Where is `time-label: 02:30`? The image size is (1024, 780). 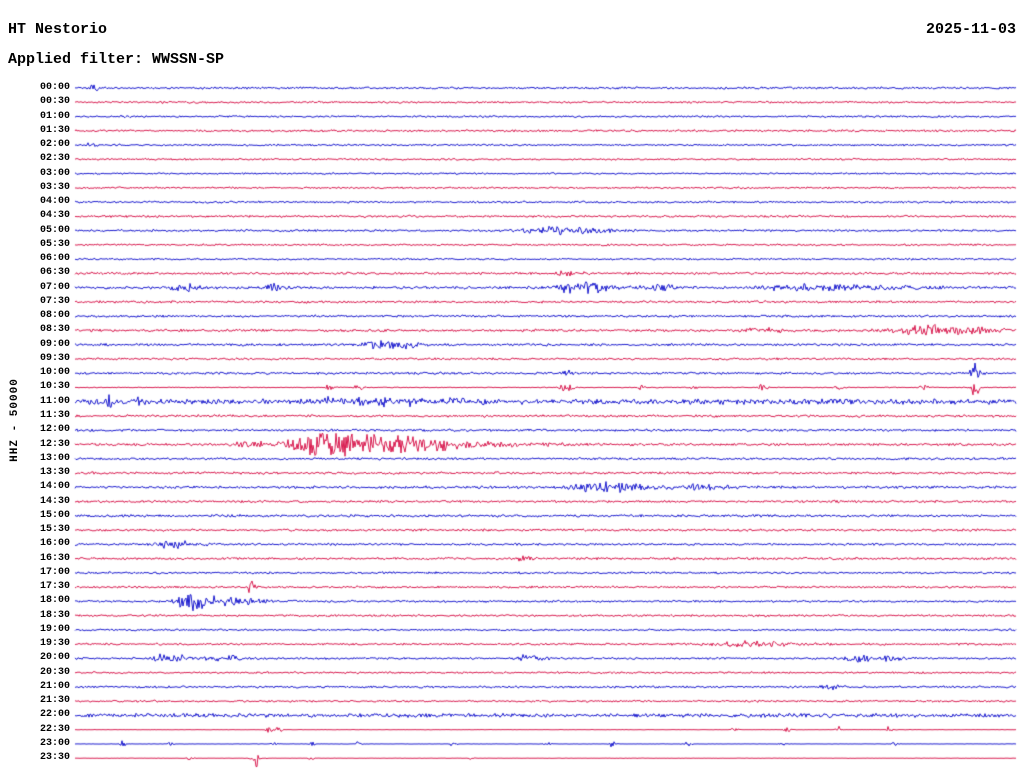
time-label: 02:30 is located at coordinates (54, 159).